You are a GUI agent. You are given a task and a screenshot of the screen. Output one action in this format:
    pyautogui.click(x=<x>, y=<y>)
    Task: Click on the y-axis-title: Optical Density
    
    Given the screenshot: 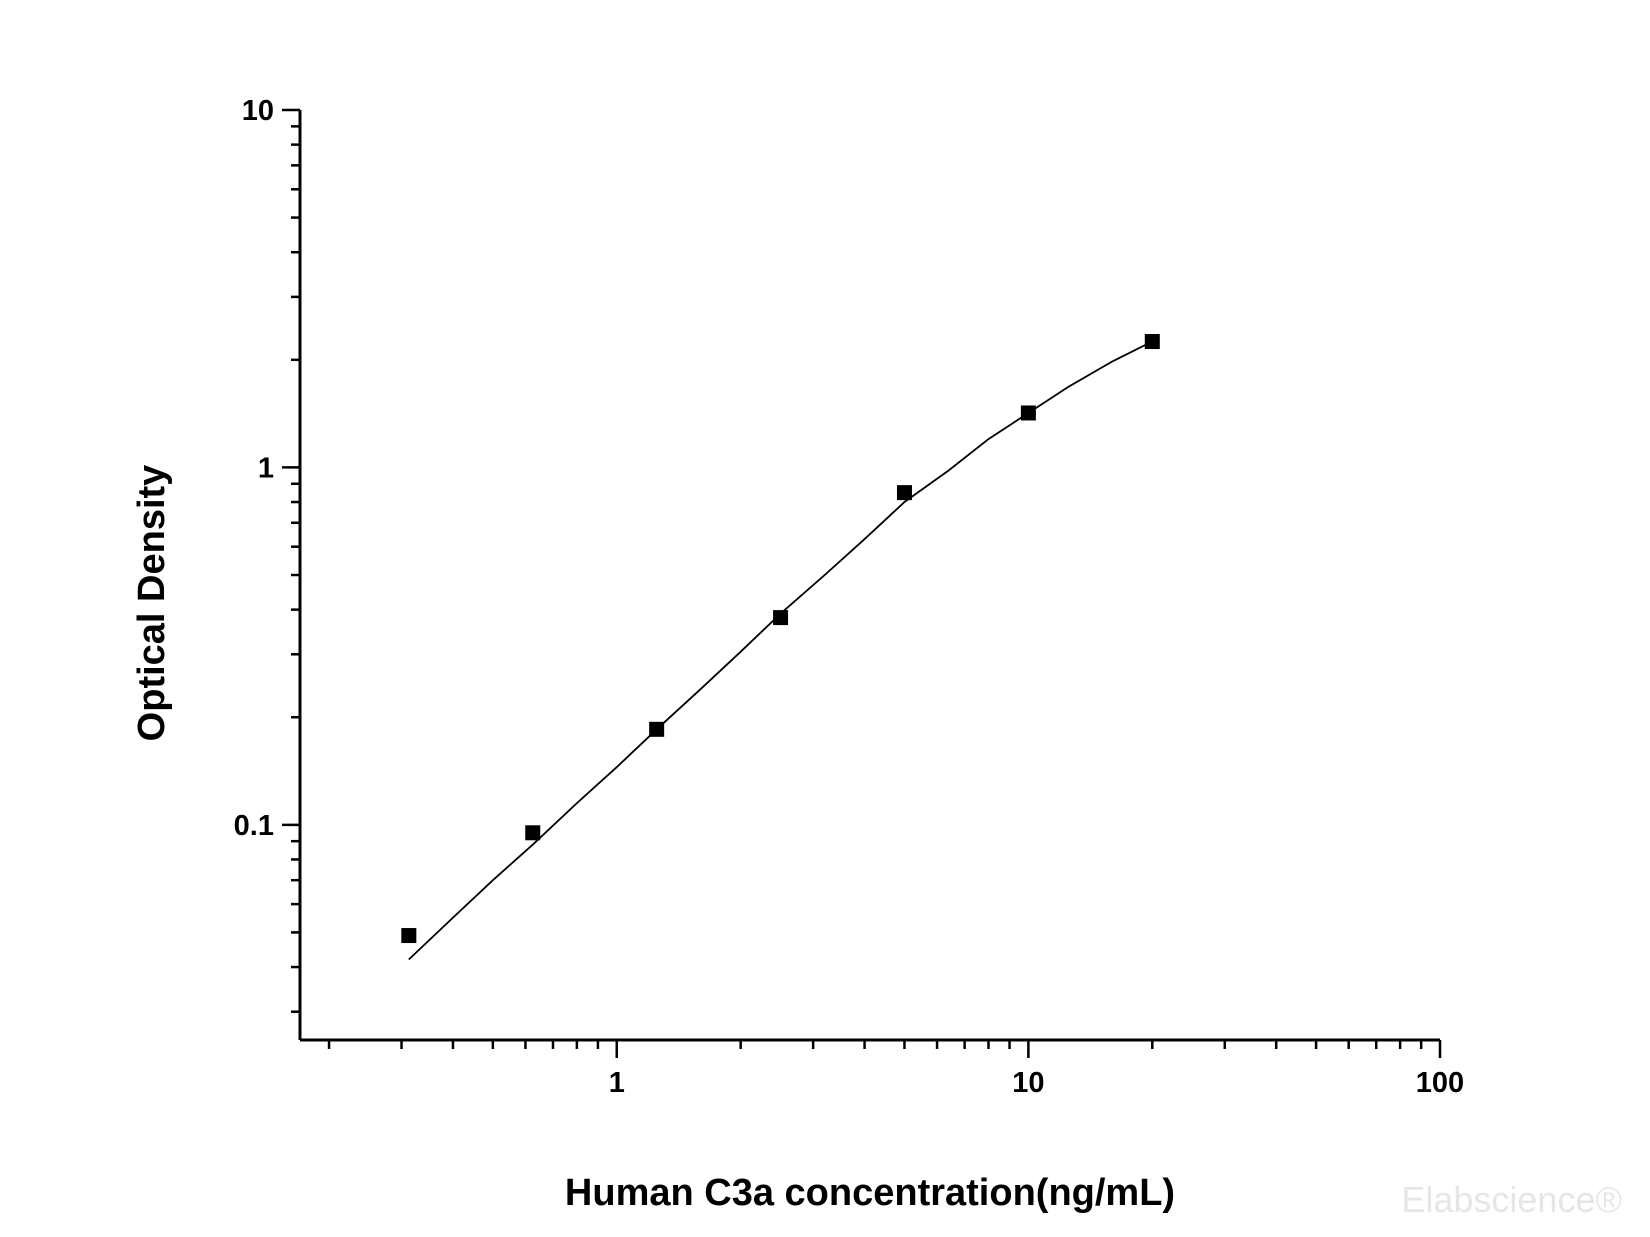 What is the action you would take?
    pyautogui.click(x=152, y=603)
    